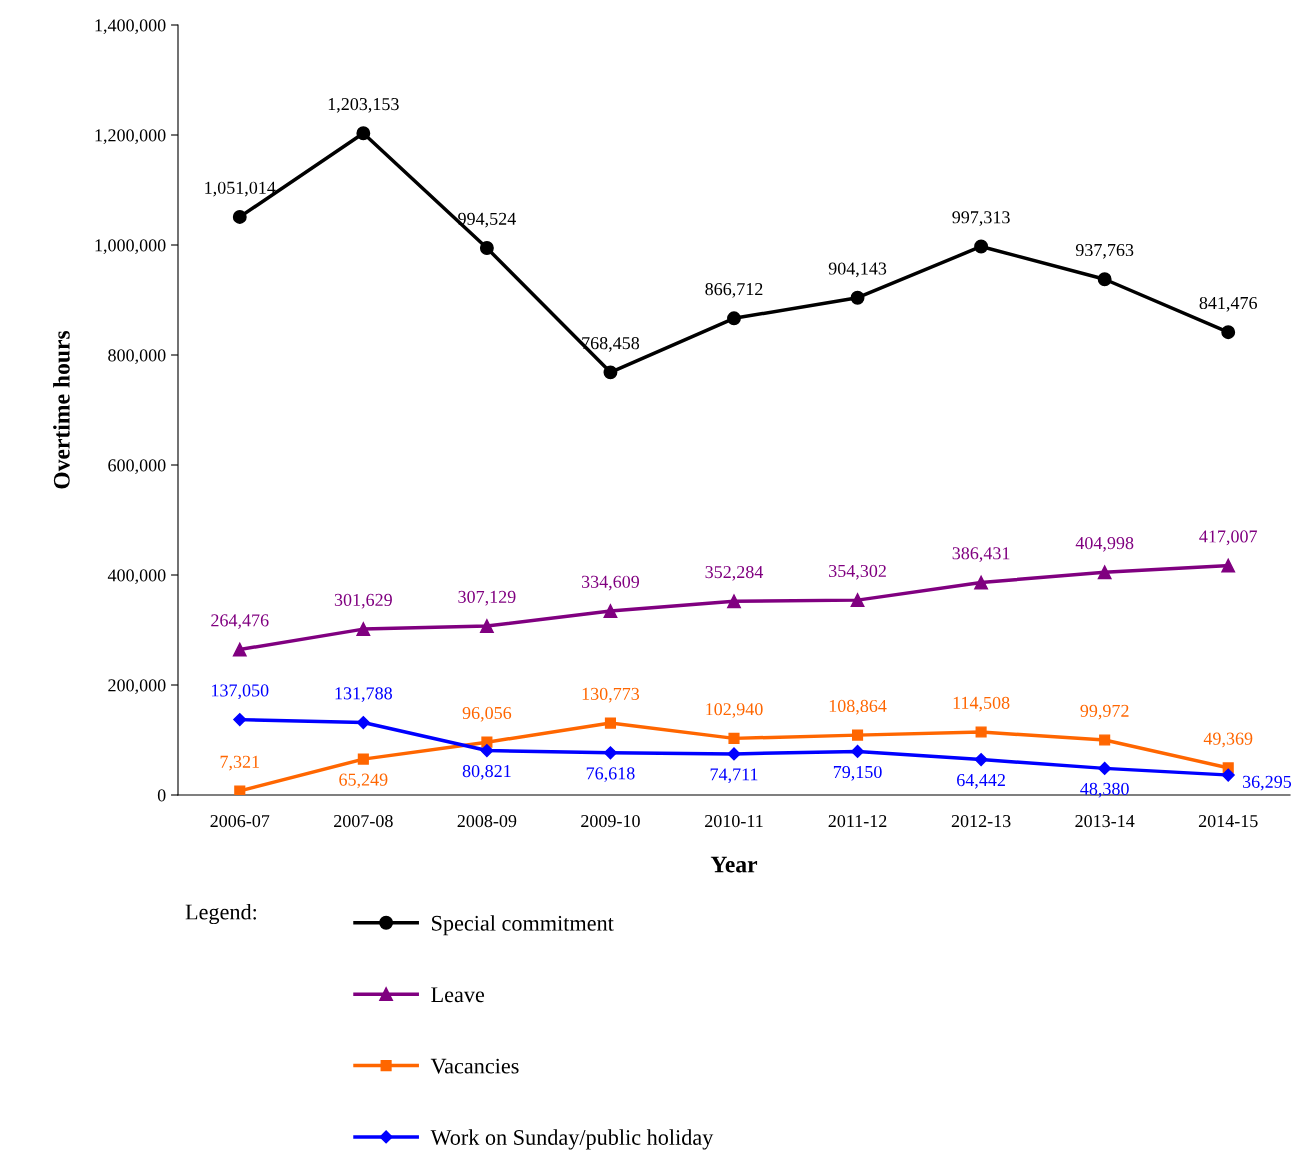 The width and height of the screenshot is (1295, 1158). Describe the element at coordinates (363, 601) in the screenshot. I see `data-label: 301,629` at that location.